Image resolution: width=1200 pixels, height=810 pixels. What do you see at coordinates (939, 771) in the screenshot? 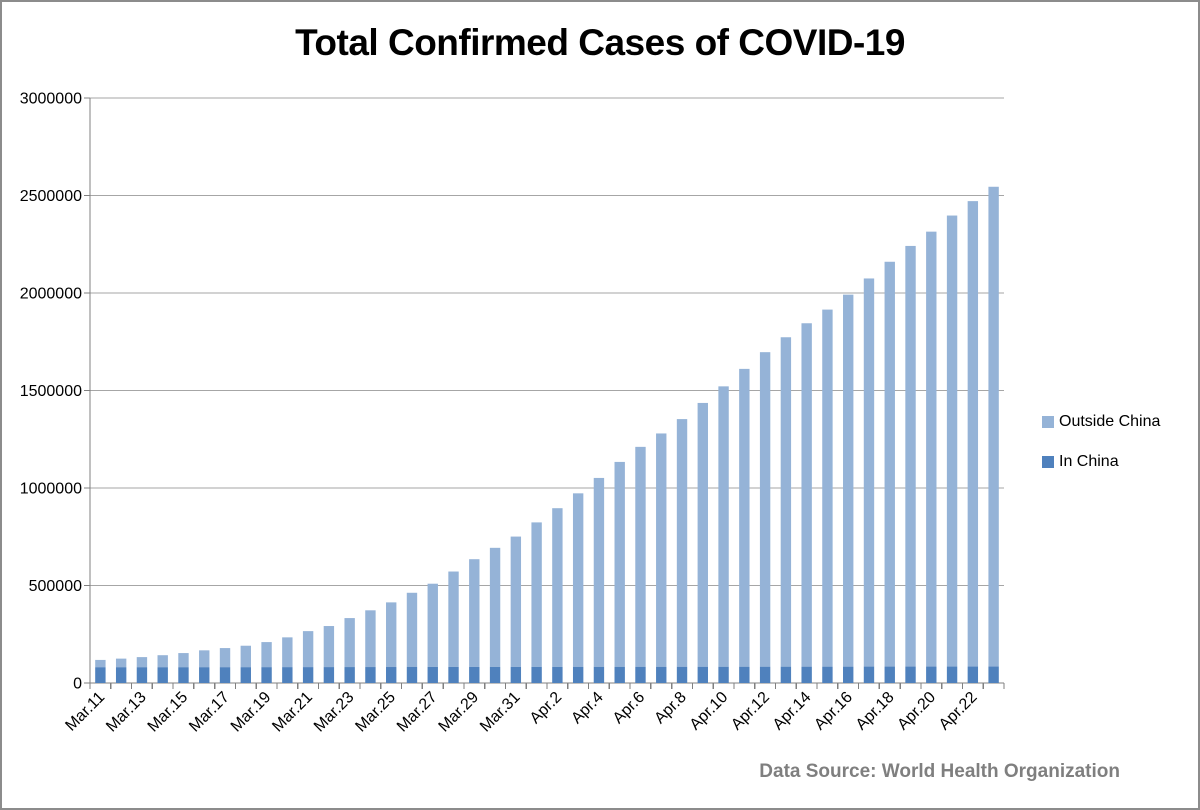
I see `data-source-note: Data Source: World Health Organization` at bounding box center [939, 771].